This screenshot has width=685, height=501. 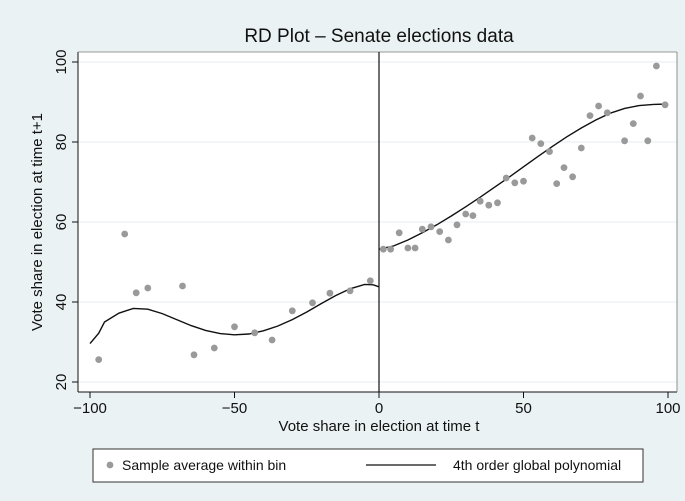 What do you see at coordinates (380, 426) in the screenshot?
I see `x-axis-label: Vote share in election at time t` at bounding box center [380, 426].